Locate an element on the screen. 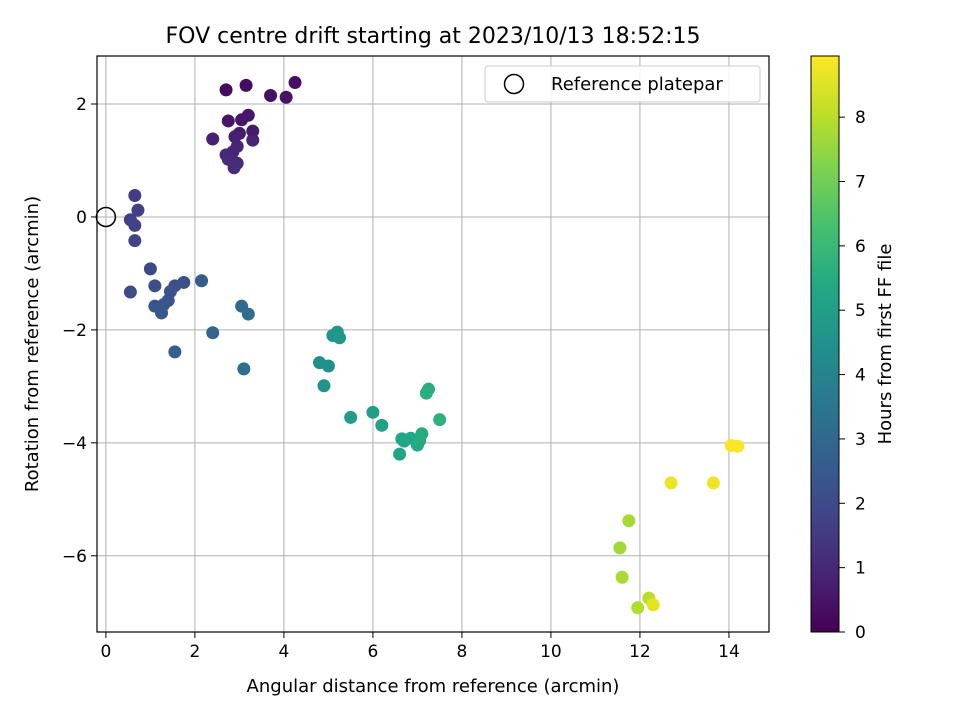  y-tick-label: −2 is located at coordinates (74, 331).